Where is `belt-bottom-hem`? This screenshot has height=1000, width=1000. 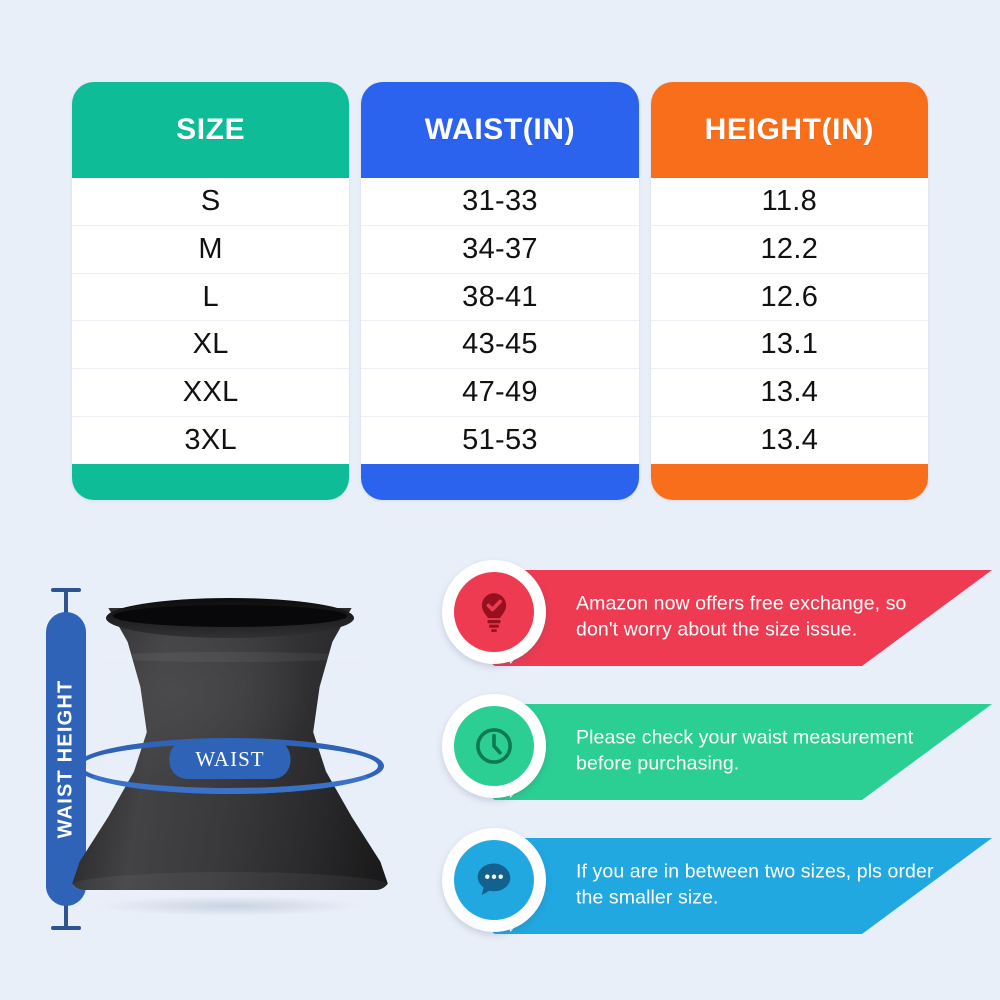
belt-bottom-hem is located at coordinates (230, 885).